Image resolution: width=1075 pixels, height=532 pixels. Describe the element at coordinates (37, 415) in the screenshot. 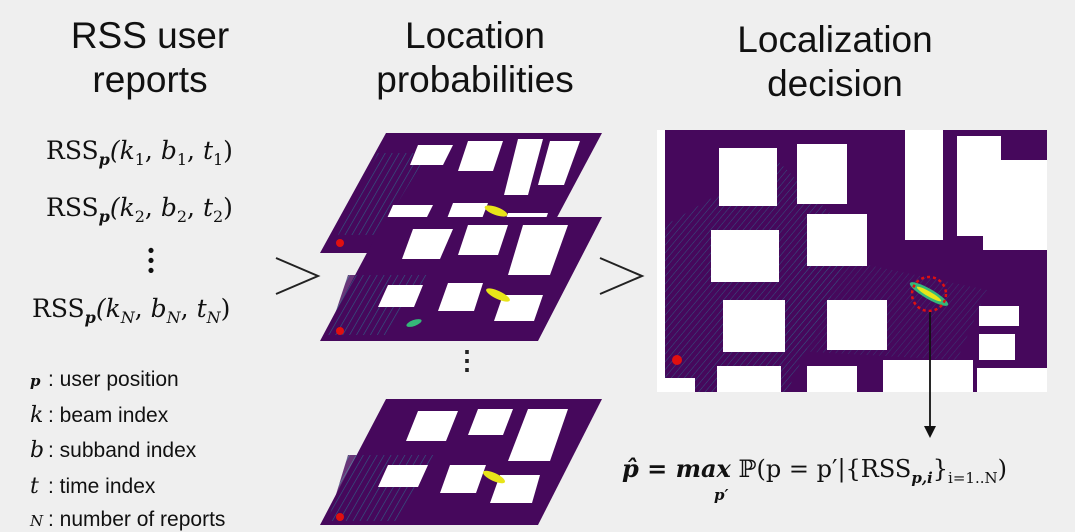

I see `legend-symbol: k` at that location.